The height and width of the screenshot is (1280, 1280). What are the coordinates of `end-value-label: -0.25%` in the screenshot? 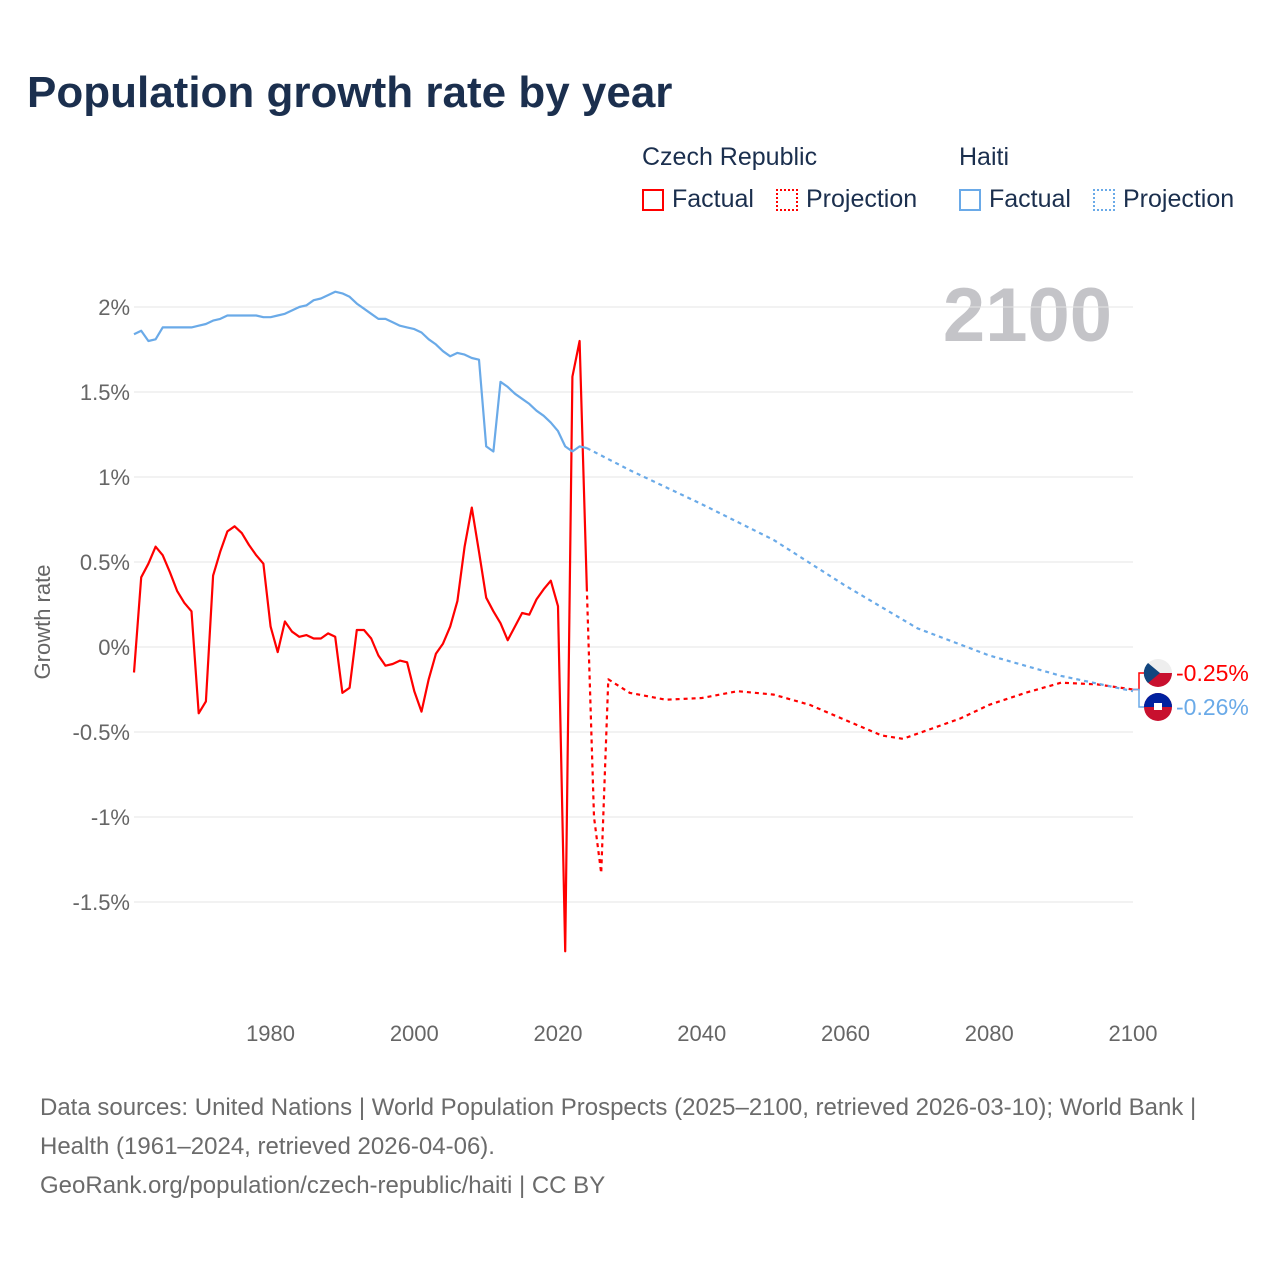 It's located at (1212, 673).